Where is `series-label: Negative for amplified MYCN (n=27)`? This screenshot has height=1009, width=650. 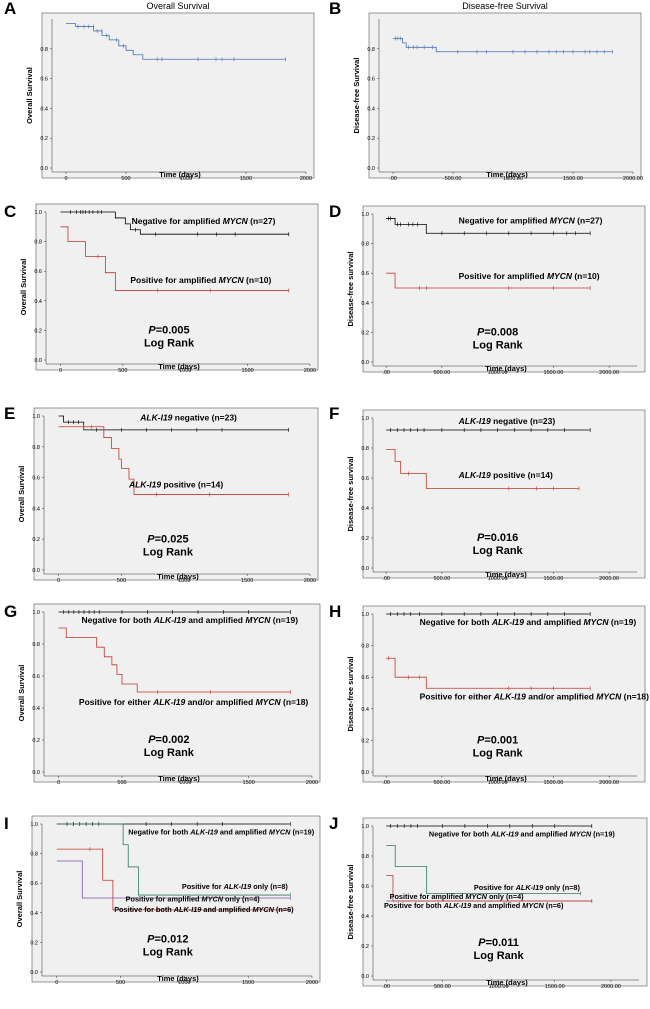
series-label: Negative for amplified MYCN (n=27) is located at coordinates (204, 221).